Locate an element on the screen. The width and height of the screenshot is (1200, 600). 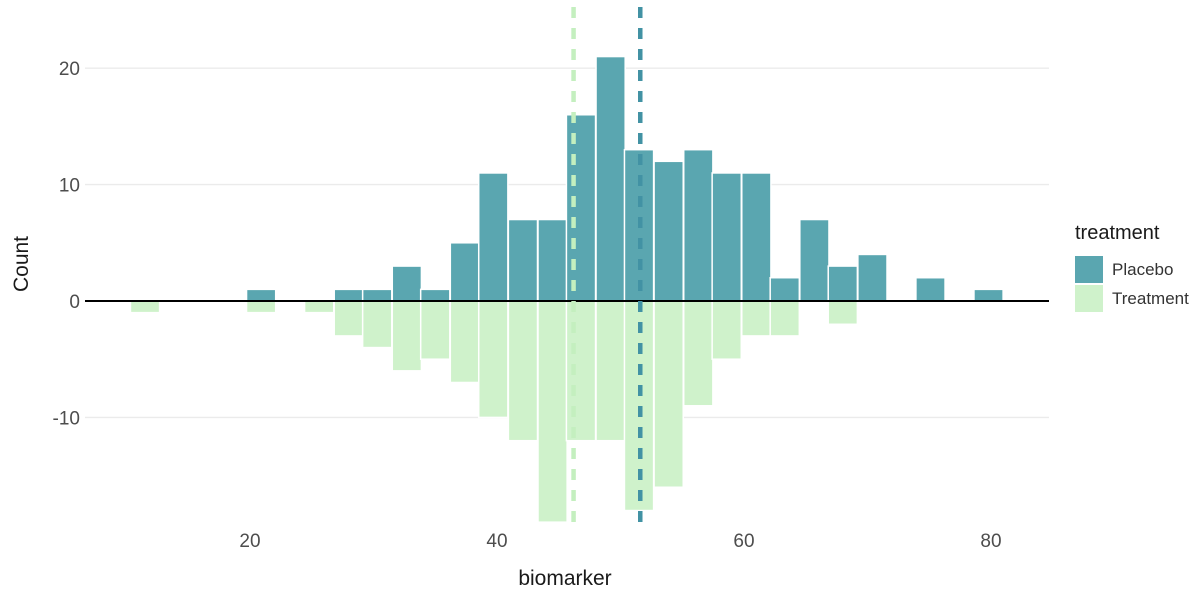
y-tick-label--10: -10 is located at coordinates (66, 418).